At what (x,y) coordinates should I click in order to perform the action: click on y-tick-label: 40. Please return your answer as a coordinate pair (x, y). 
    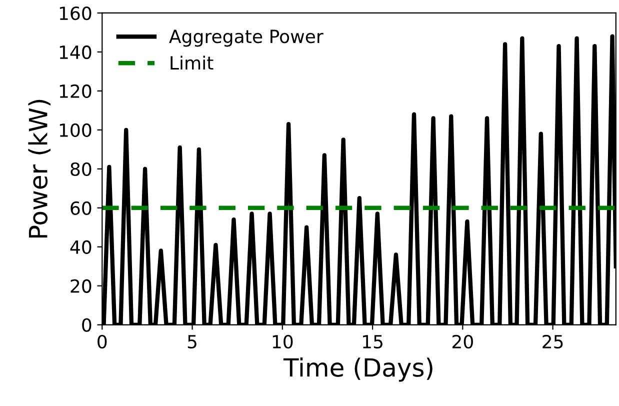
    Looking at the image, I should click on (81, 247).